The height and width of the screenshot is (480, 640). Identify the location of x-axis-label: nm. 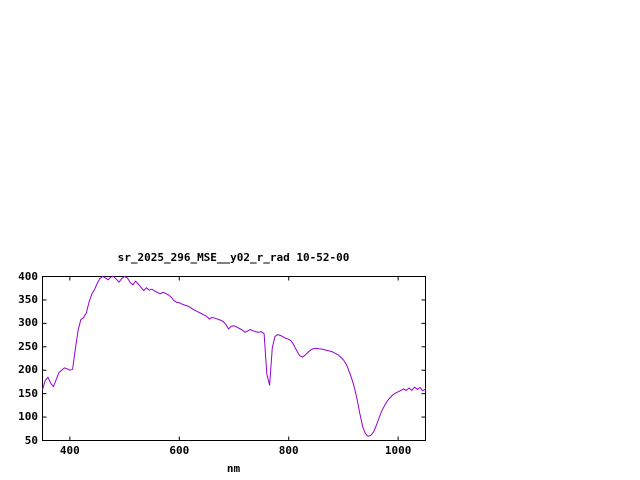
(233, 468).